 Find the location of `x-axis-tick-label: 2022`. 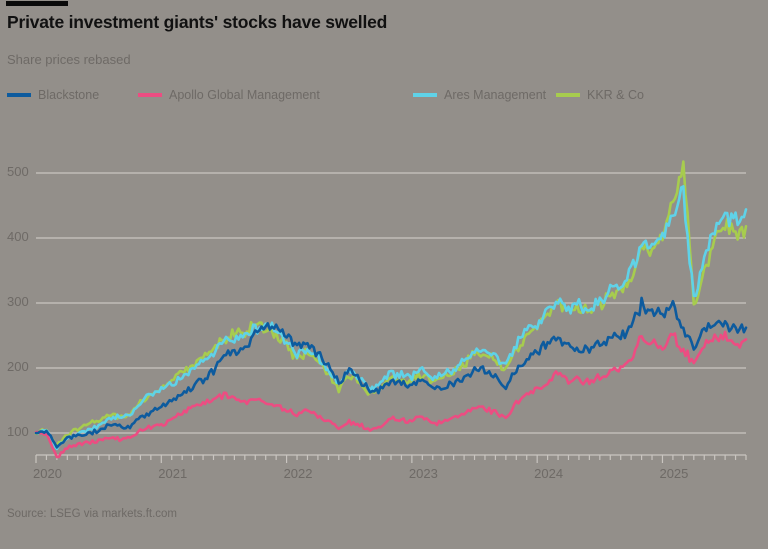

x-axis-tick-label: 2022 is located at coordinates (298, 473).